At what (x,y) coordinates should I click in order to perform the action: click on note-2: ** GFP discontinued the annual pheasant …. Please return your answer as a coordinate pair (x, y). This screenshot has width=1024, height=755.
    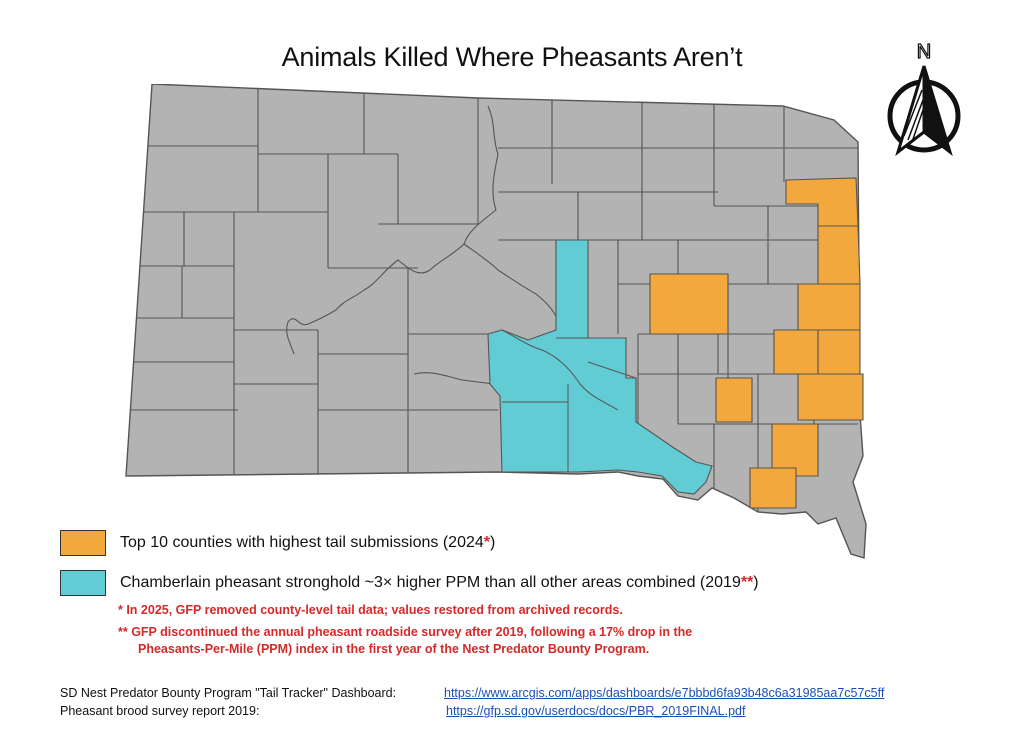
    Looking at the image, I should click on (405, 641).